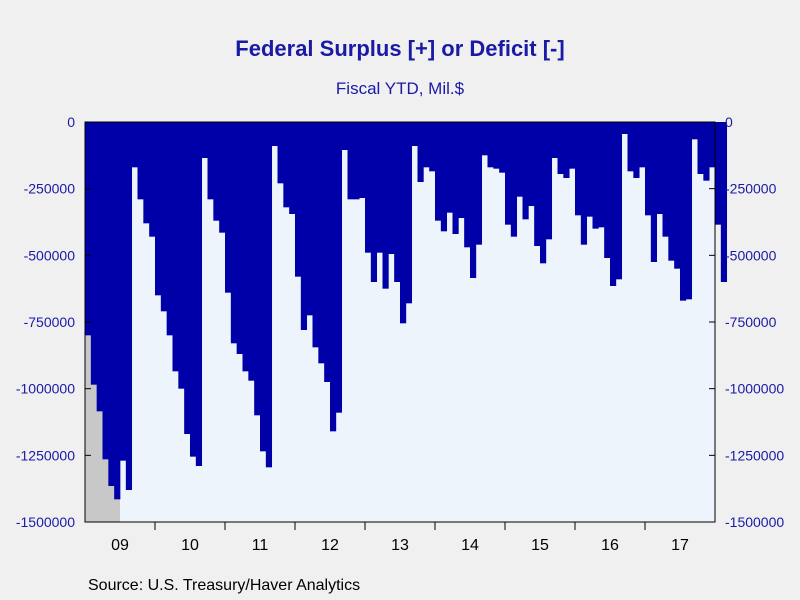 The width and height of the screenshot is (800, 600). I want to click on y-tick-label-right: -1250000, so click(754, 455).